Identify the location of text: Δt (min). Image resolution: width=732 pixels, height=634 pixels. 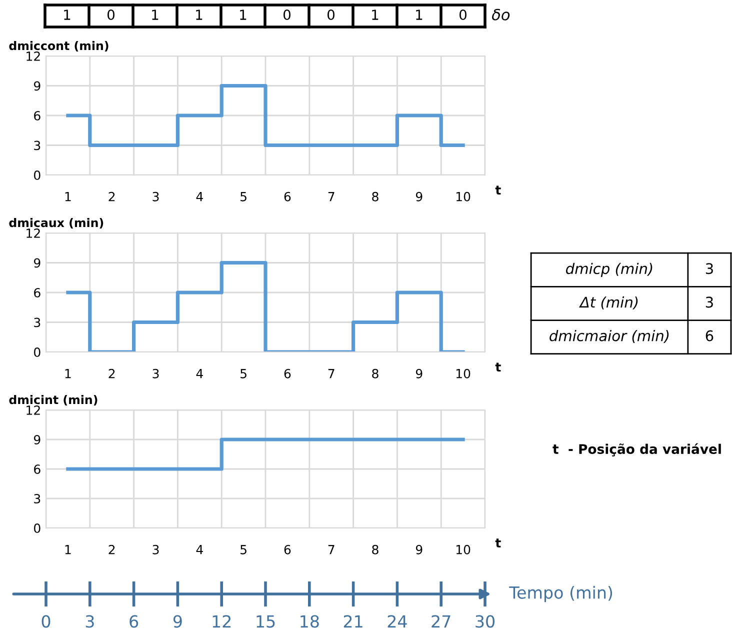
(608, 303).